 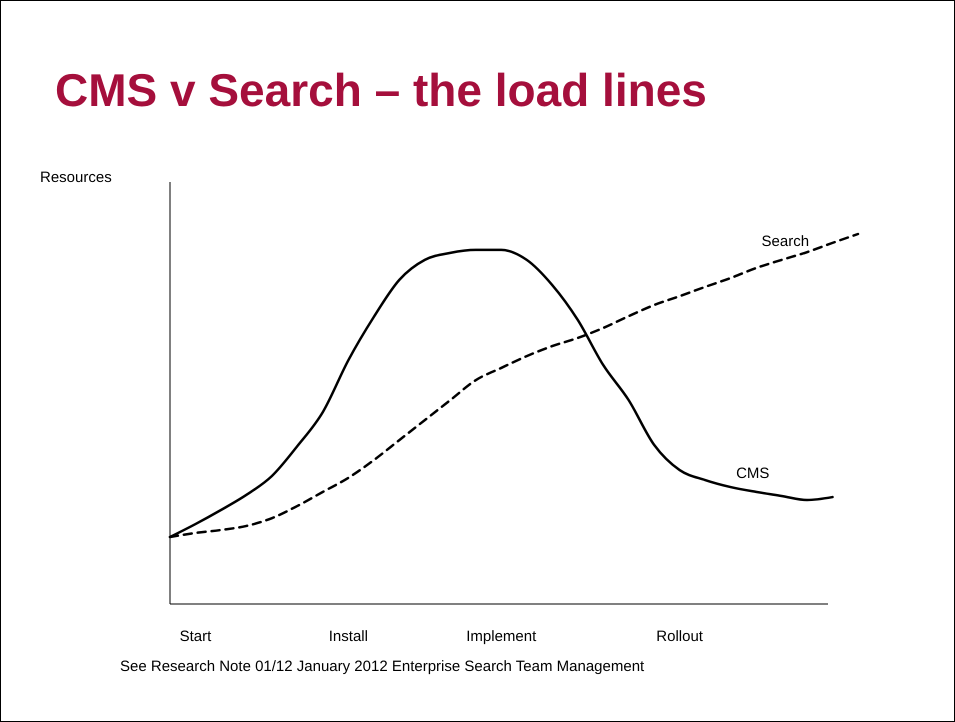 What do you see at coordinates (196, 636) in the screenshot?
I see `x-tick-label: Start` at bounding box center [196, 636].